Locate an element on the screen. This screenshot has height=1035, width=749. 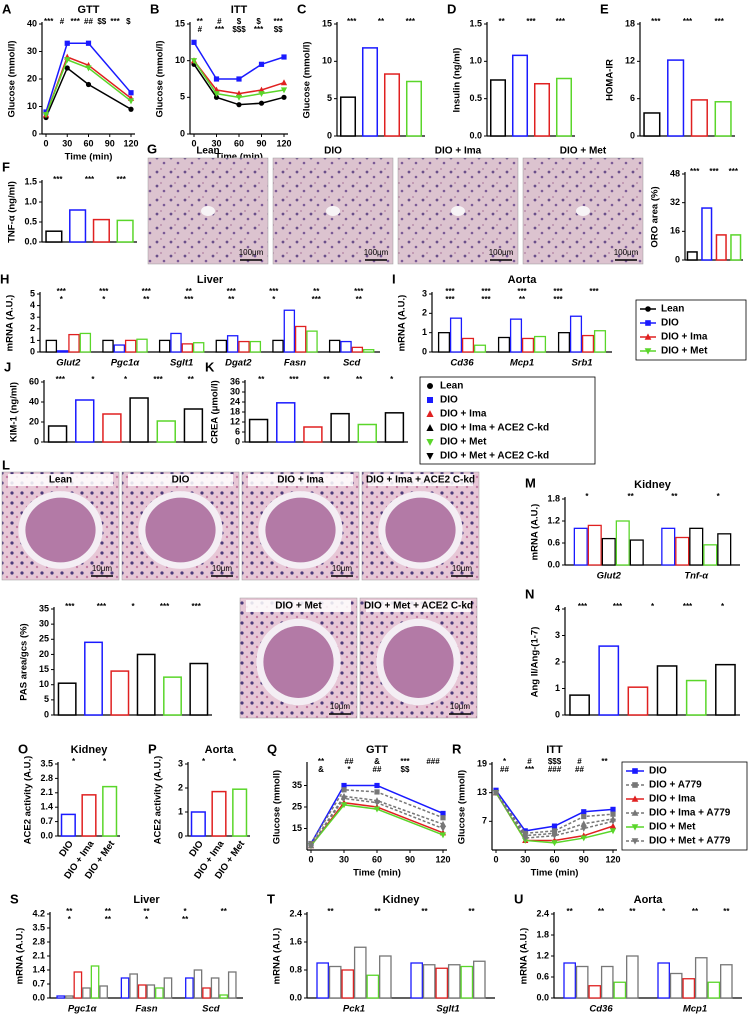
label-bg is located at coordinates (298, 606).